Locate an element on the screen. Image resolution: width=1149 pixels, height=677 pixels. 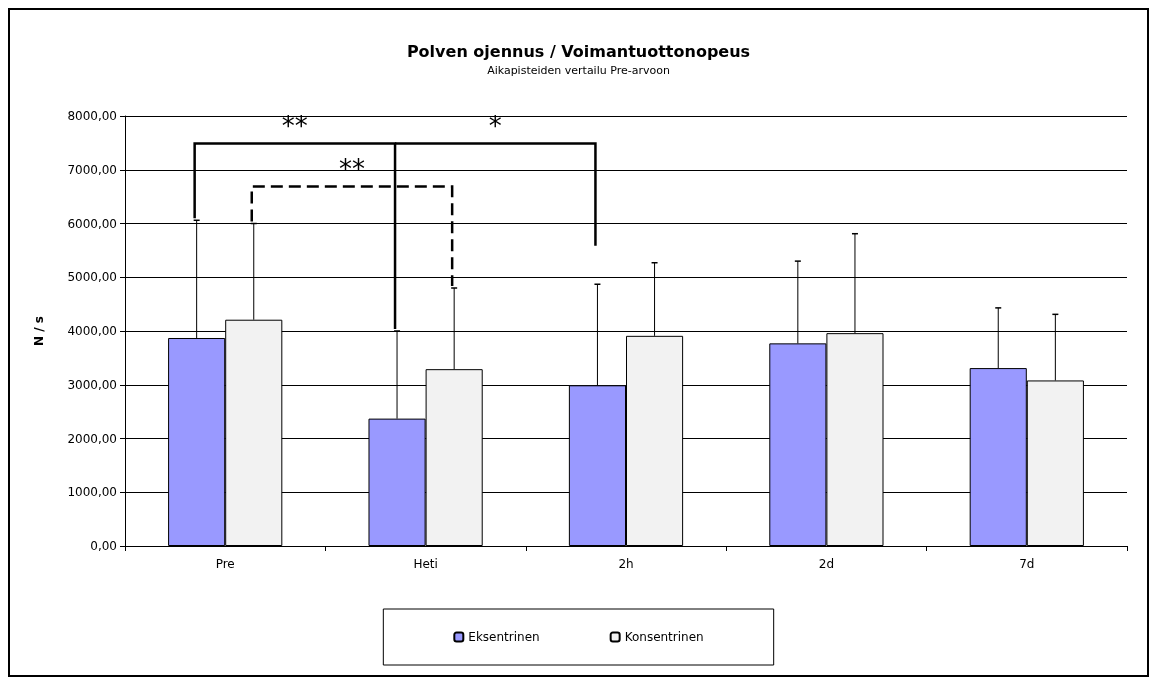
x-tick-label: 7d is located at coordinates (1027, 564).